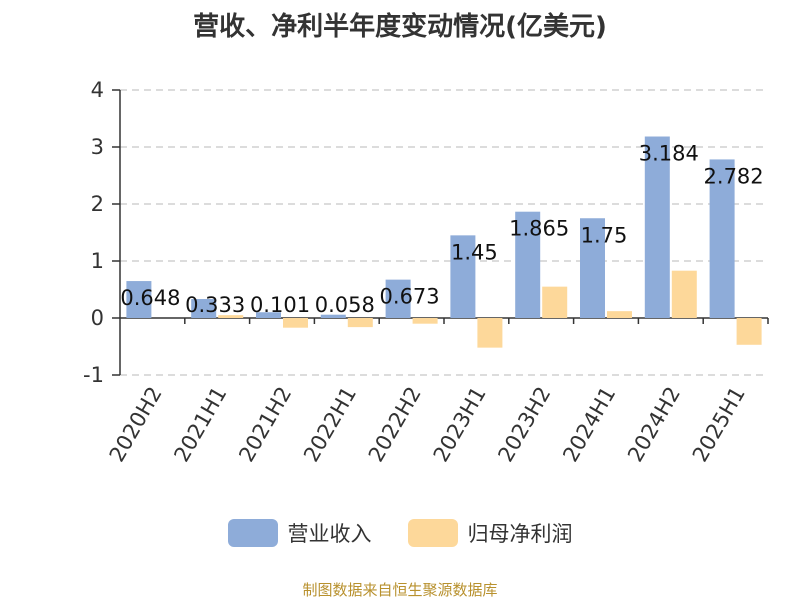  I want to click on source-note: 制图数据来自恒生聚源数据库, so click(400, 590).